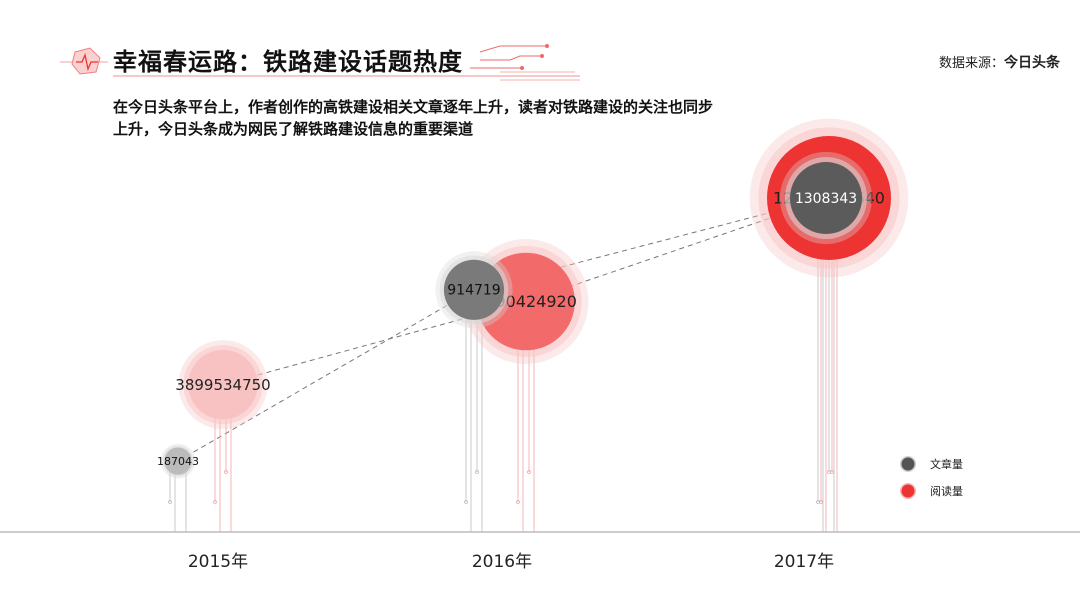  I want to click on article-bubble-label: 187043, so click(178, 461).